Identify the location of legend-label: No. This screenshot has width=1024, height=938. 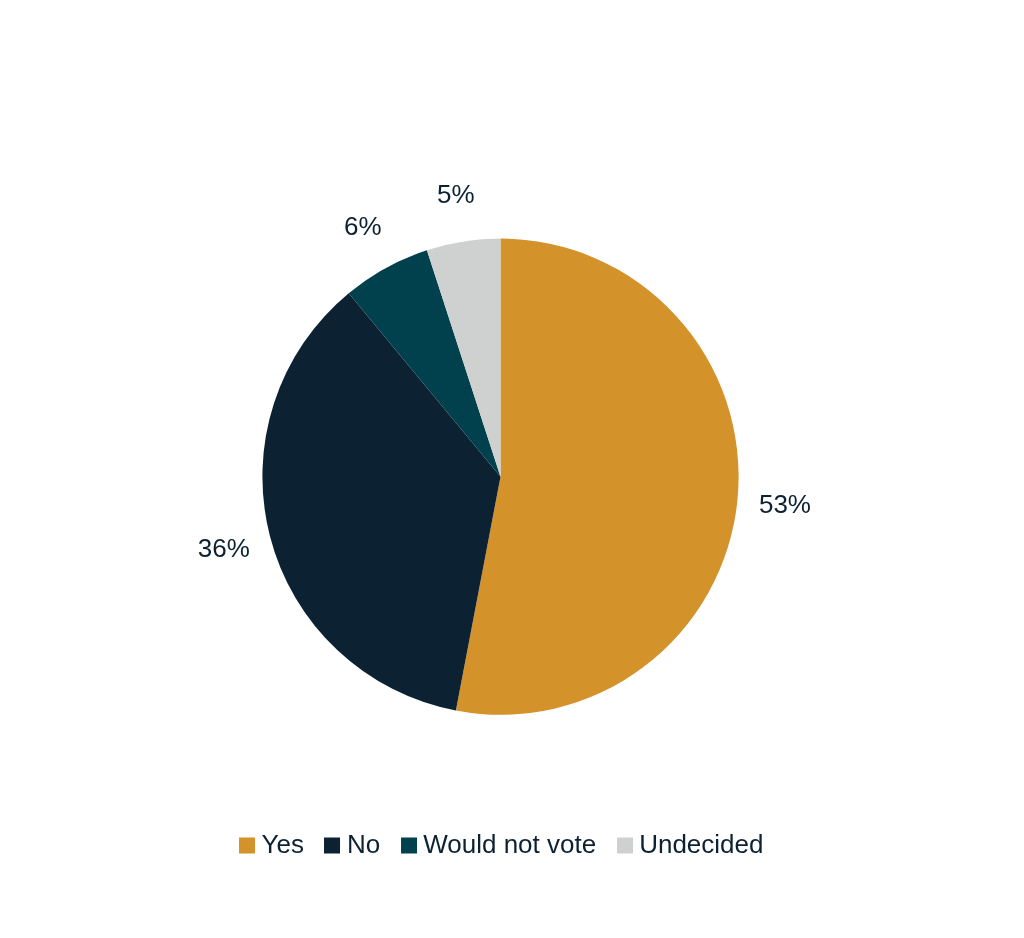
(363, 844).